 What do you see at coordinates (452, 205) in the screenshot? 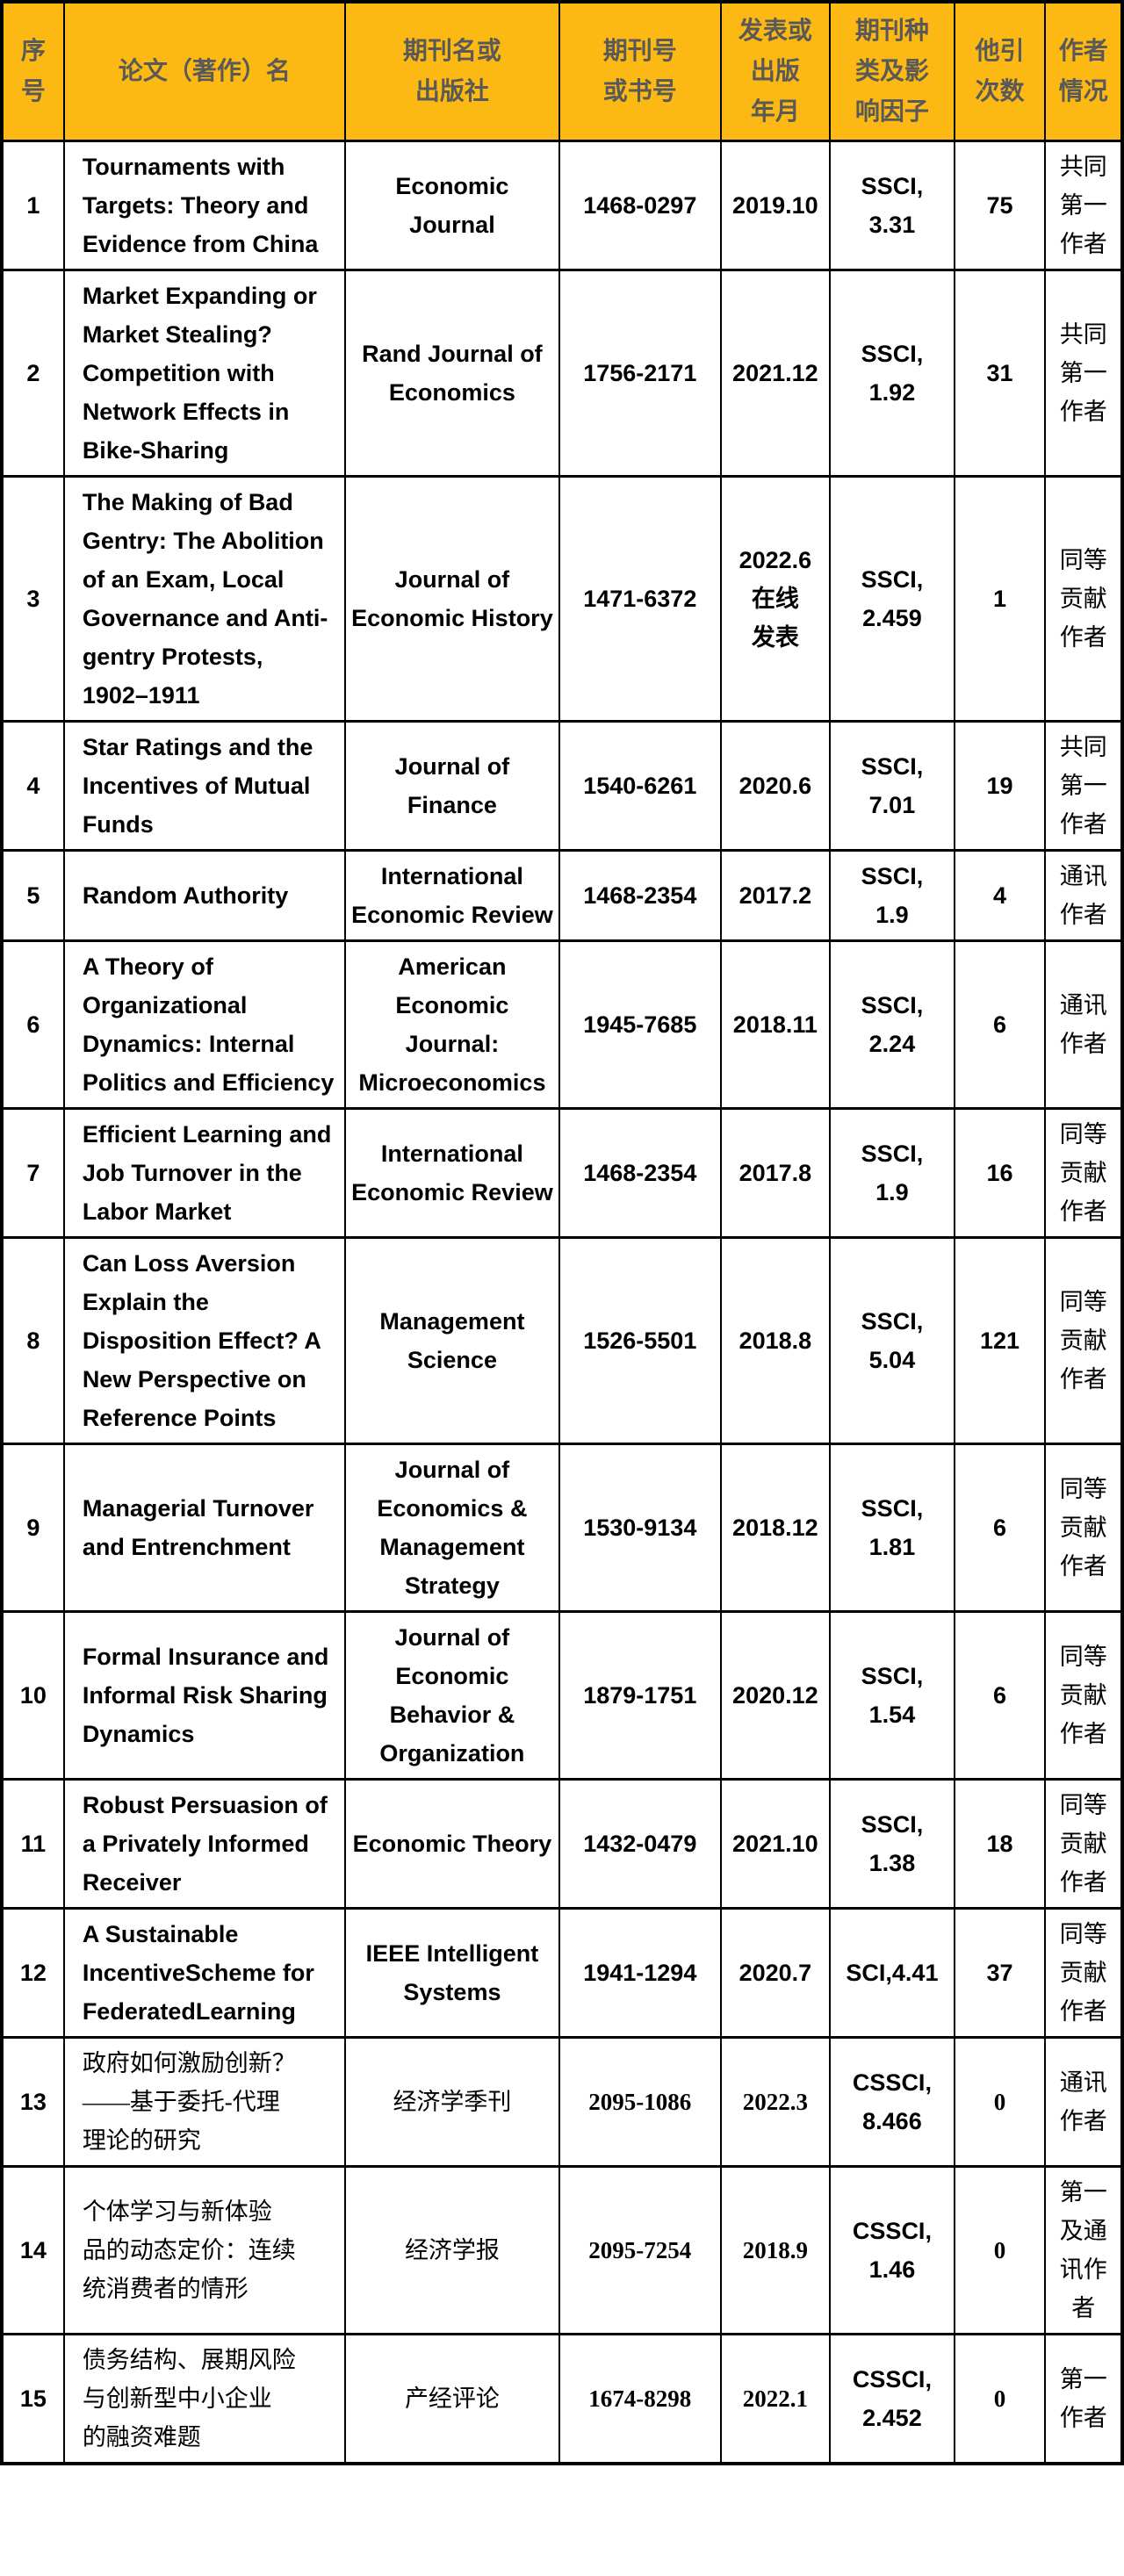
I see `journal-name-cell: Economic Journal` at bounding box center [452, 205].